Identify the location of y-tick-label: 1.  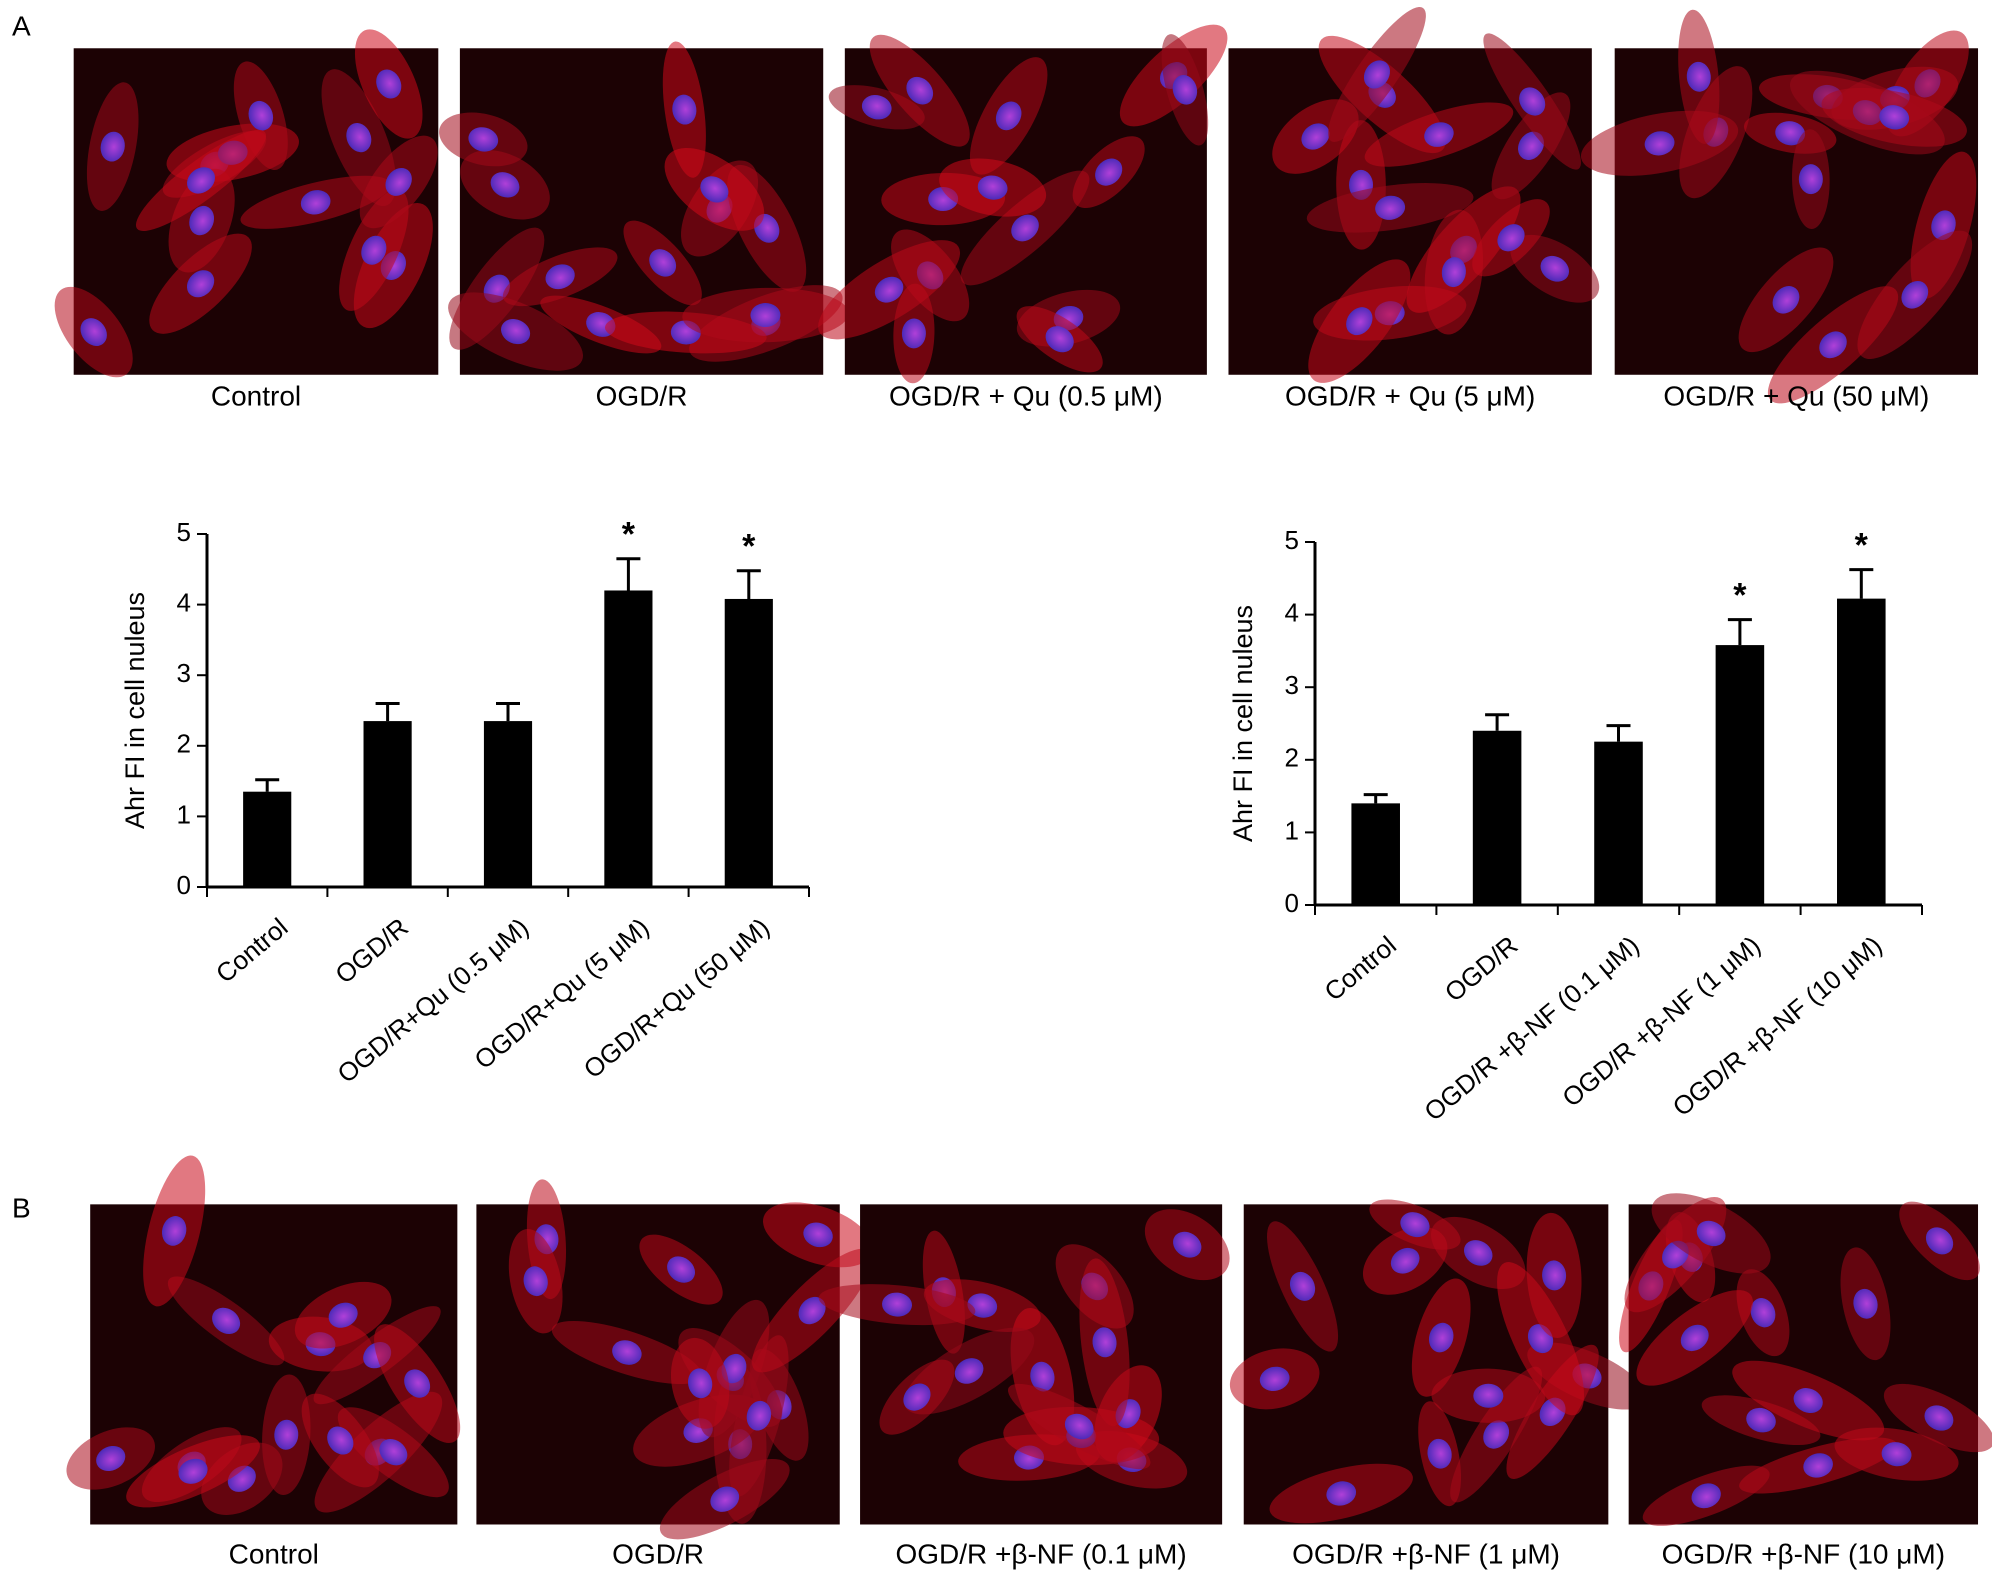
(1292, 830).